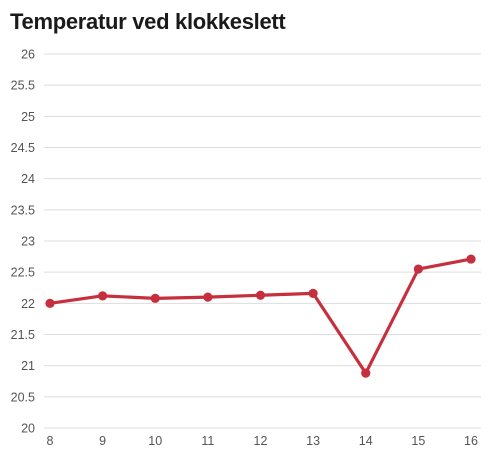  I want to click on y-tick-label: 25, so click(28, 117).